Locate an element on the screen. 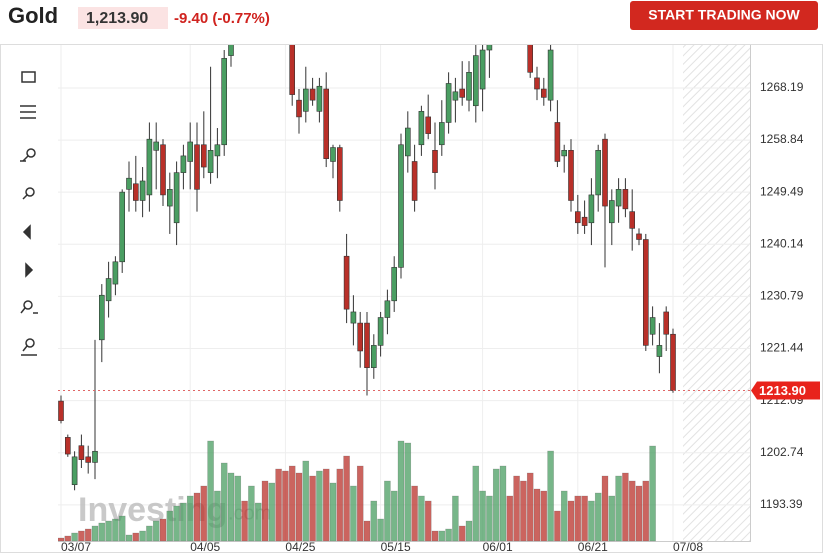 Image resolution: width=824 pixels, height=558 pixels. tool-zoom-out is located at coordinates (28, 193).